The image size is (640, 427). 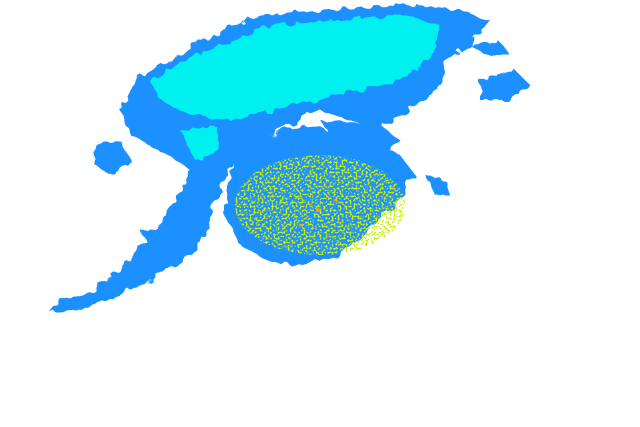 What do you see at coordinates (317, 212) in the screenshot?
I see `peak-echo-cells` at bounding box center [317, 212].